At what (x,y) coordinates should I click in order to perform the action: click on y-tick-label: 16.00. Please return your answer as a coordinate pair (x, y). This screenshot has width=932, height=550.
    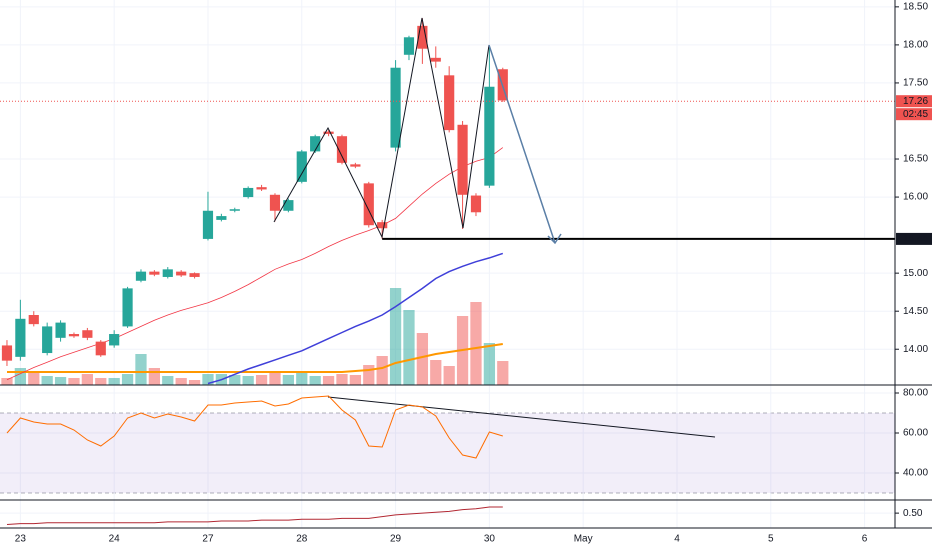
    Looking at the image, I should click on (915, 197).